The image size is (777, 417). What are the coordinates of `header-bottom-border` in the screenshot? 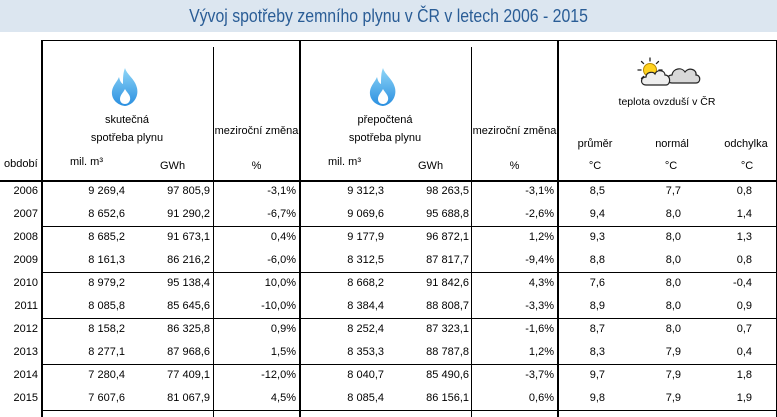 It's located at (388, 181).